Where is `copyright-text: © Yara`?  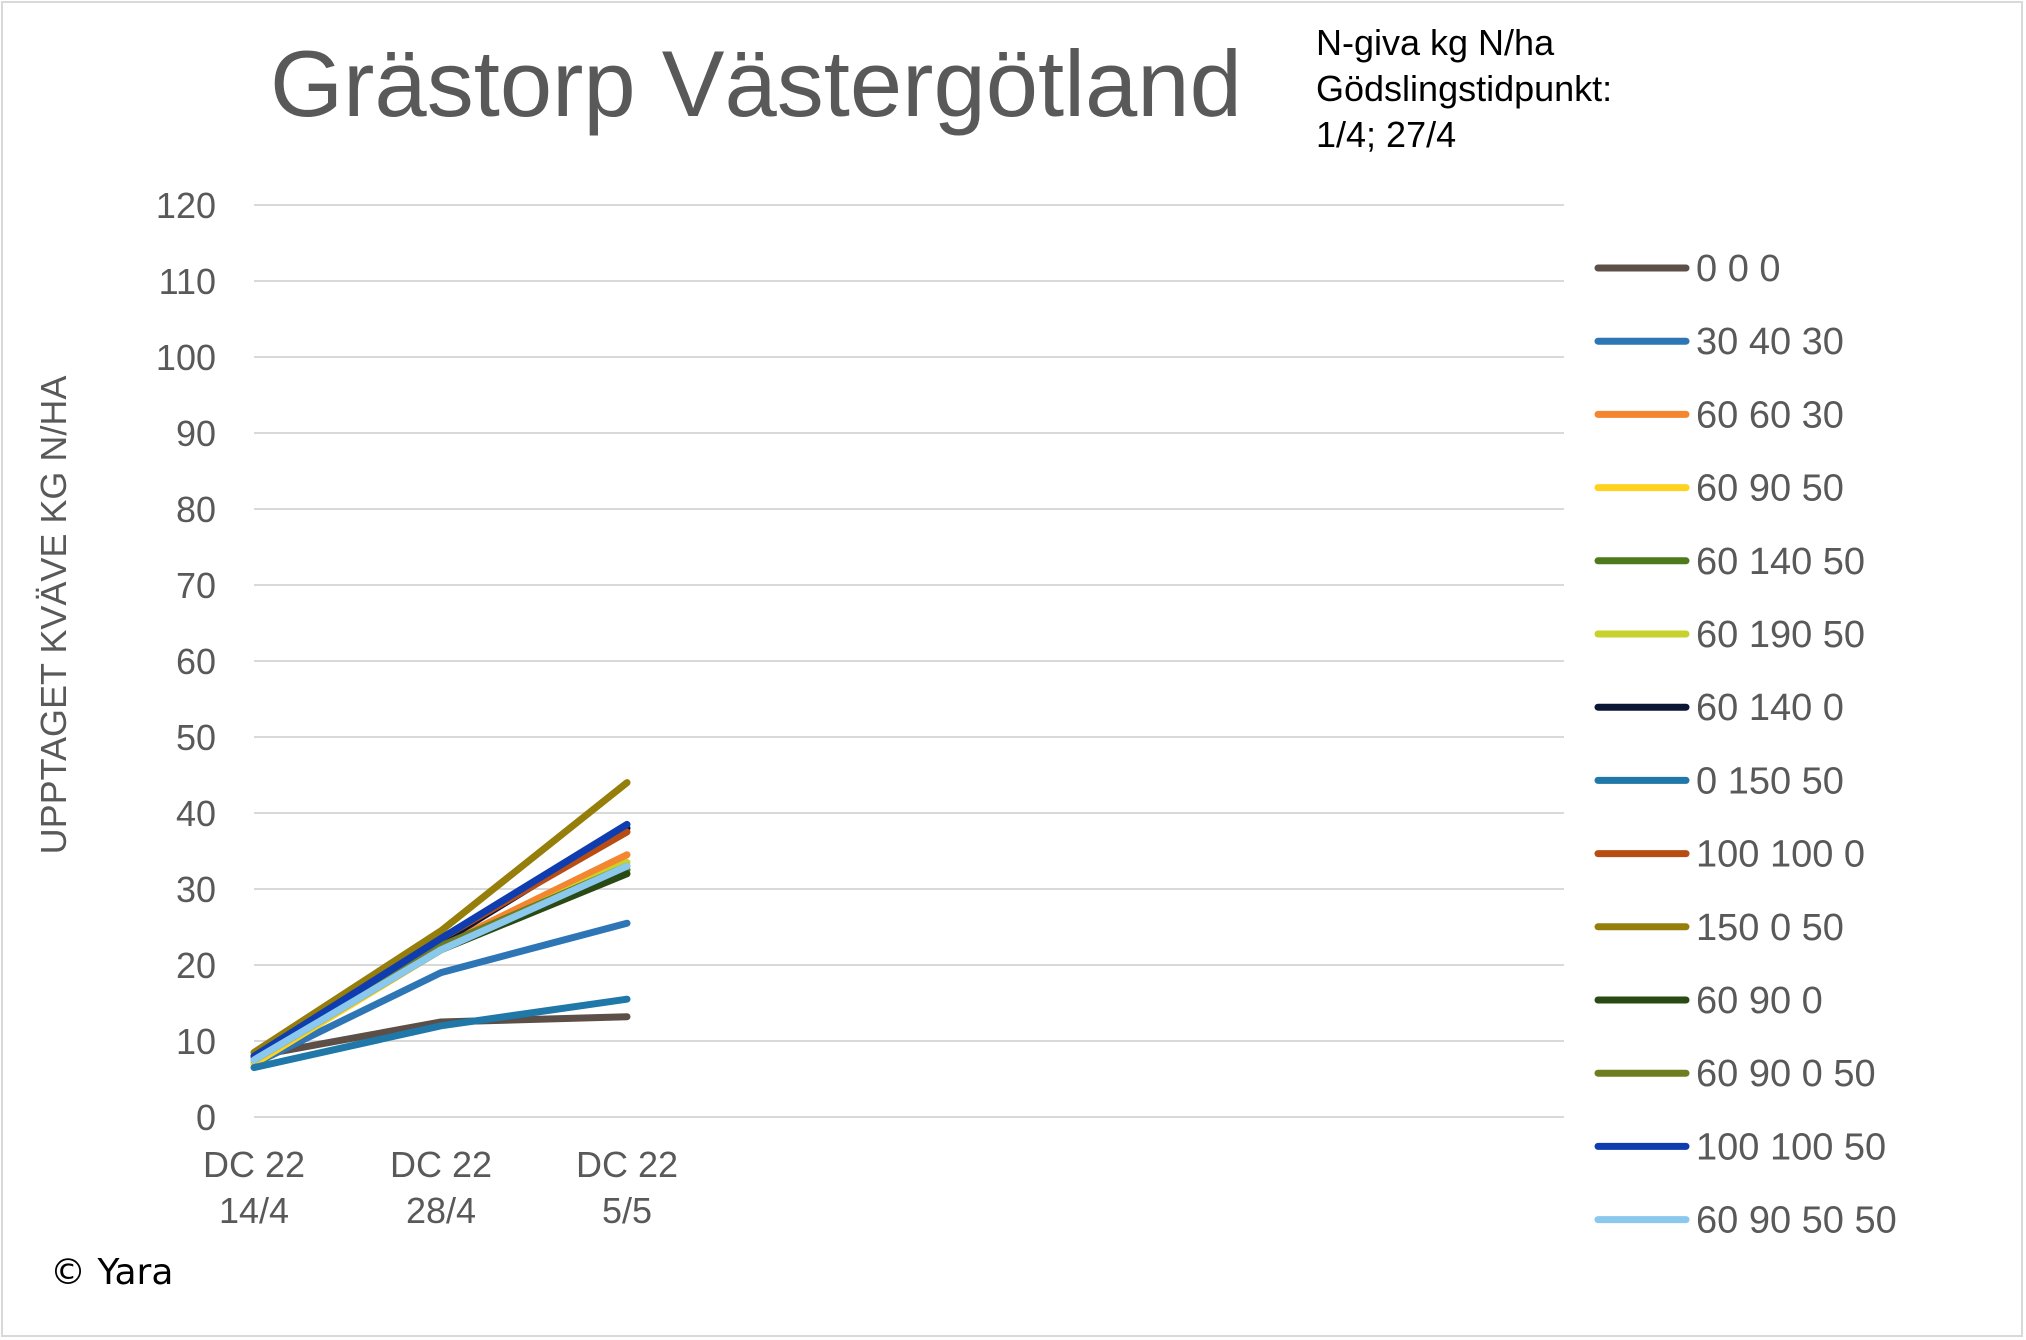 copyright-text: © Yara is located at coordinates (112, 1272).